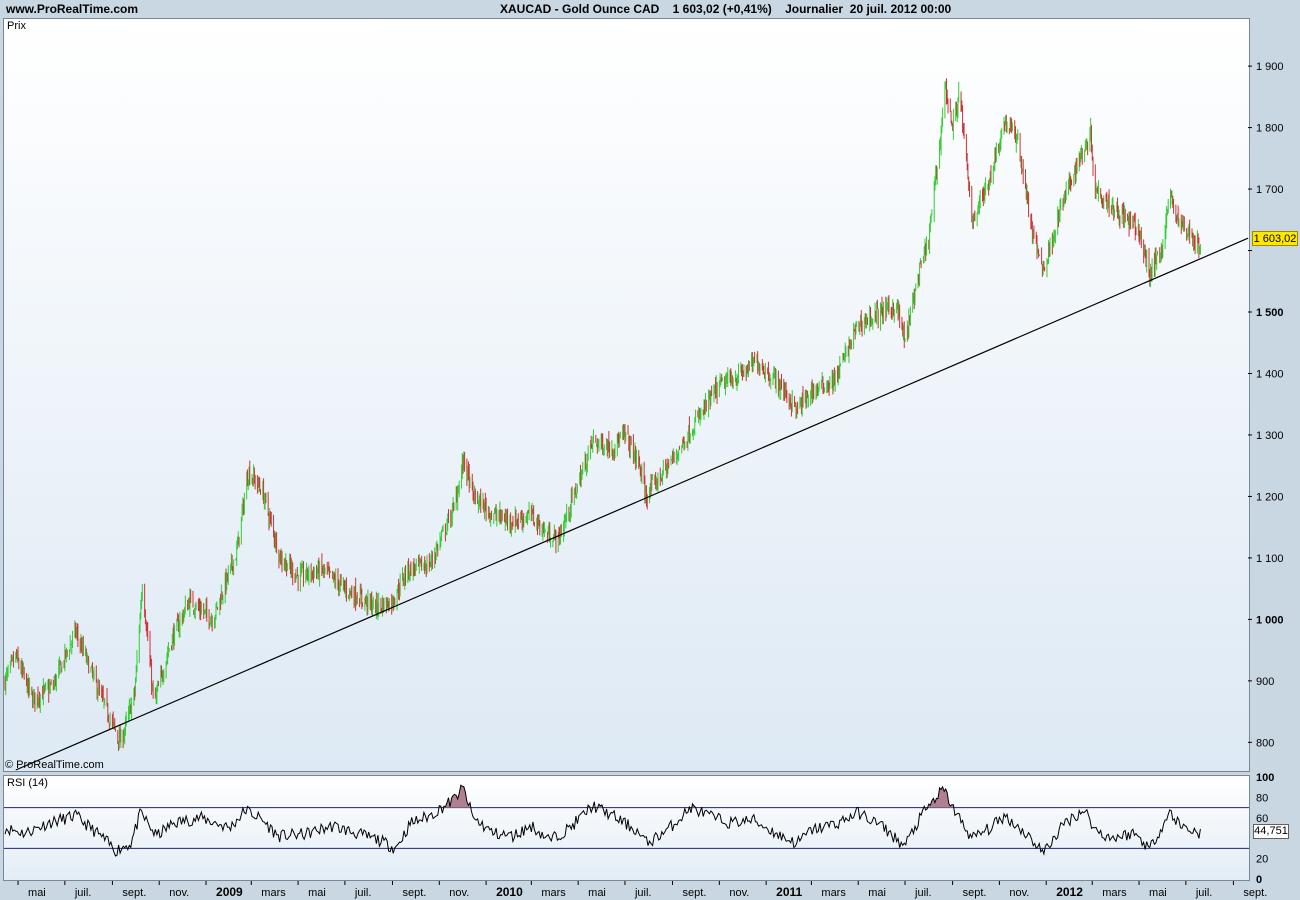  Describe the element at coordinates (1270, 374) in the screenshot. I see `price-y-tick-label: 1 400` at that location.